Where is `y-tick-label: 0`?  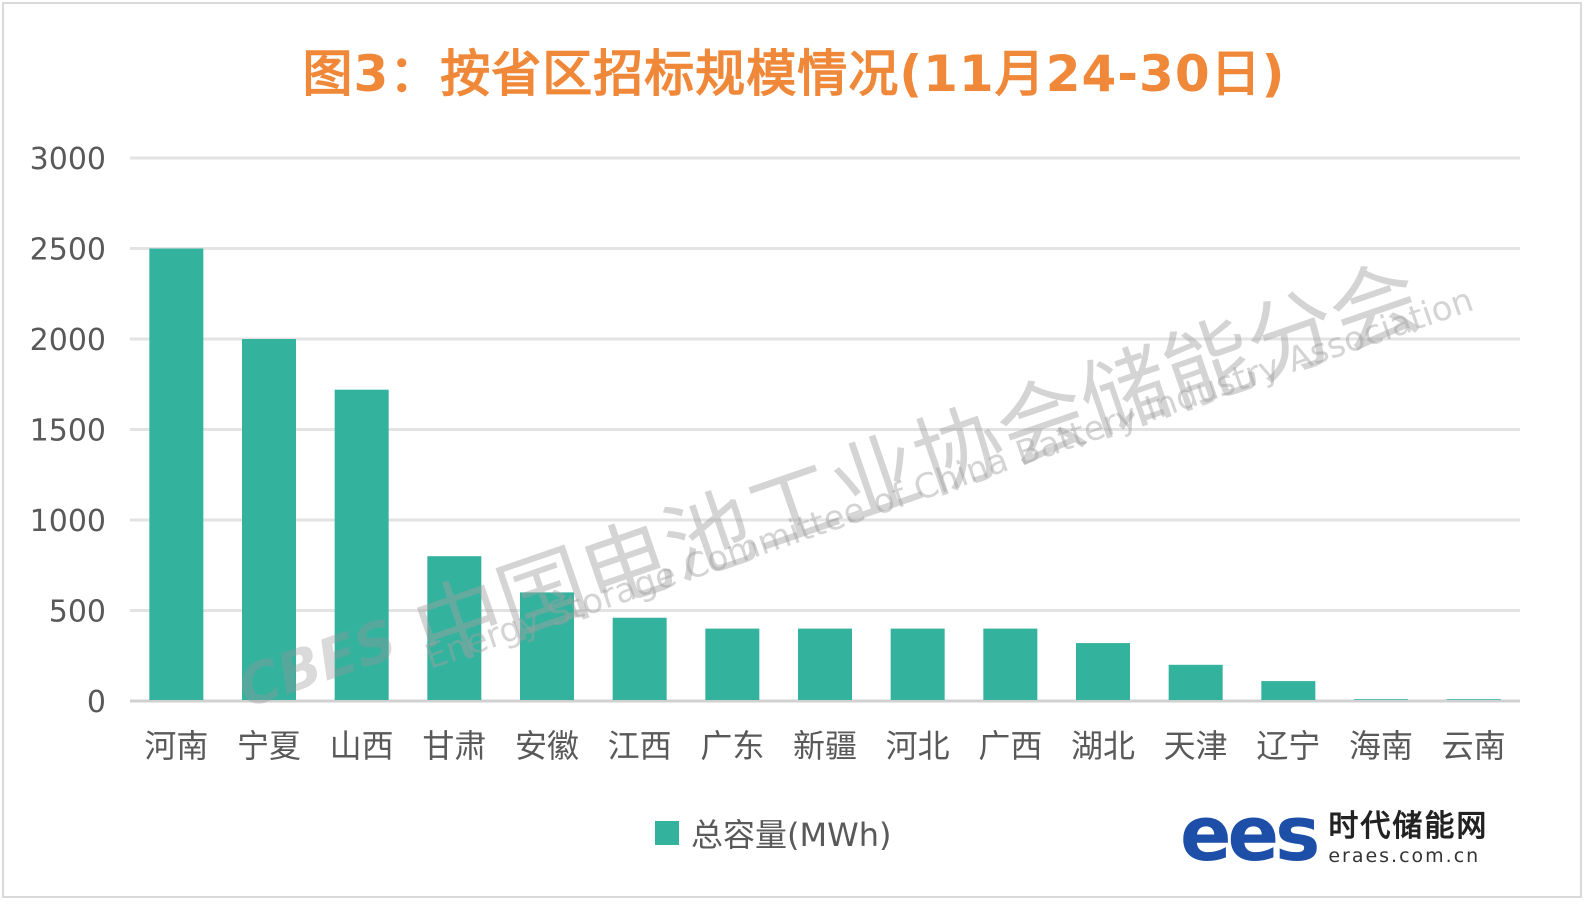 y-tick-label: 0 is located at coordinates (96, 702).